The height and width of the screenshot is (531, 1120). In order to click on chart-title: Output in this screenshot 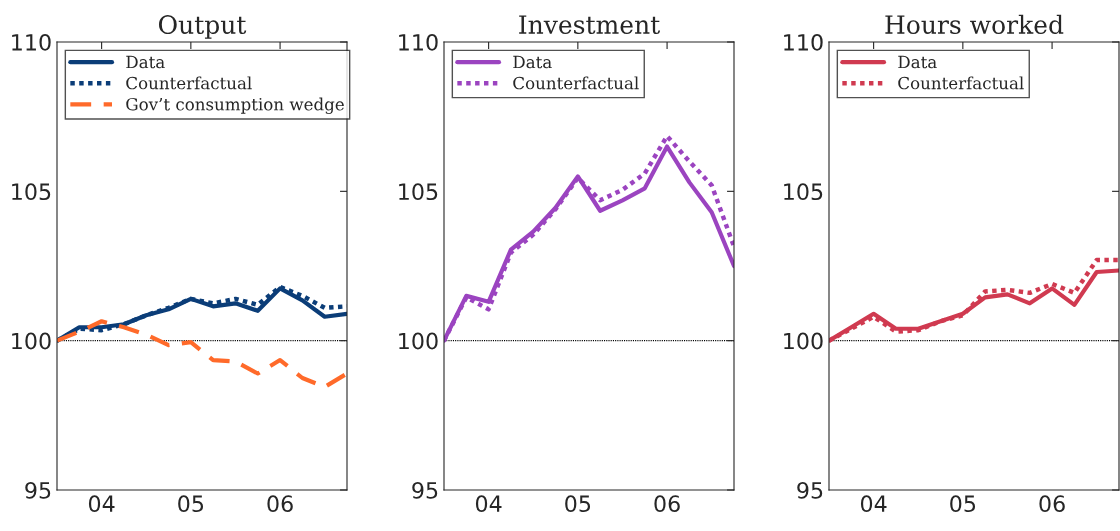, I will do `click(203, 27)`.